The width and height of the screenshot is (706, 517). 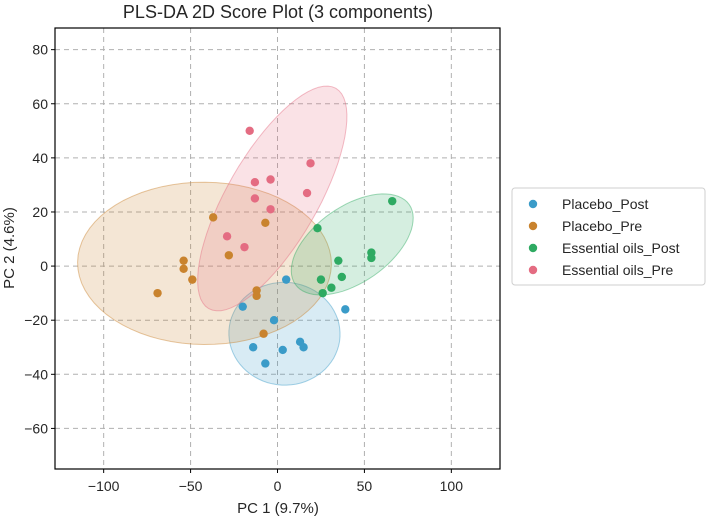 What do you see at coordinates (36, 320) in the screenshot?
I see `y-tick-label: −20` at bounding box center [36, 320].